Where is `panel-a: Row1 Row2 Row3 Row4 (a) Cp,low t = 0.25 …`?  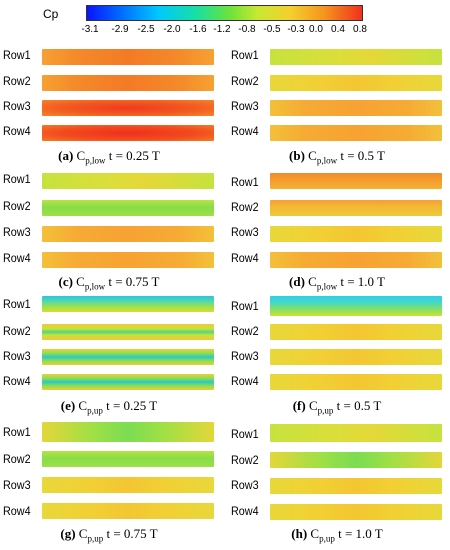 panel-a: Row1 Row2 Row3 Row4 (a) Cp,low t = 0.25 … is located at coordinates (109, 105).